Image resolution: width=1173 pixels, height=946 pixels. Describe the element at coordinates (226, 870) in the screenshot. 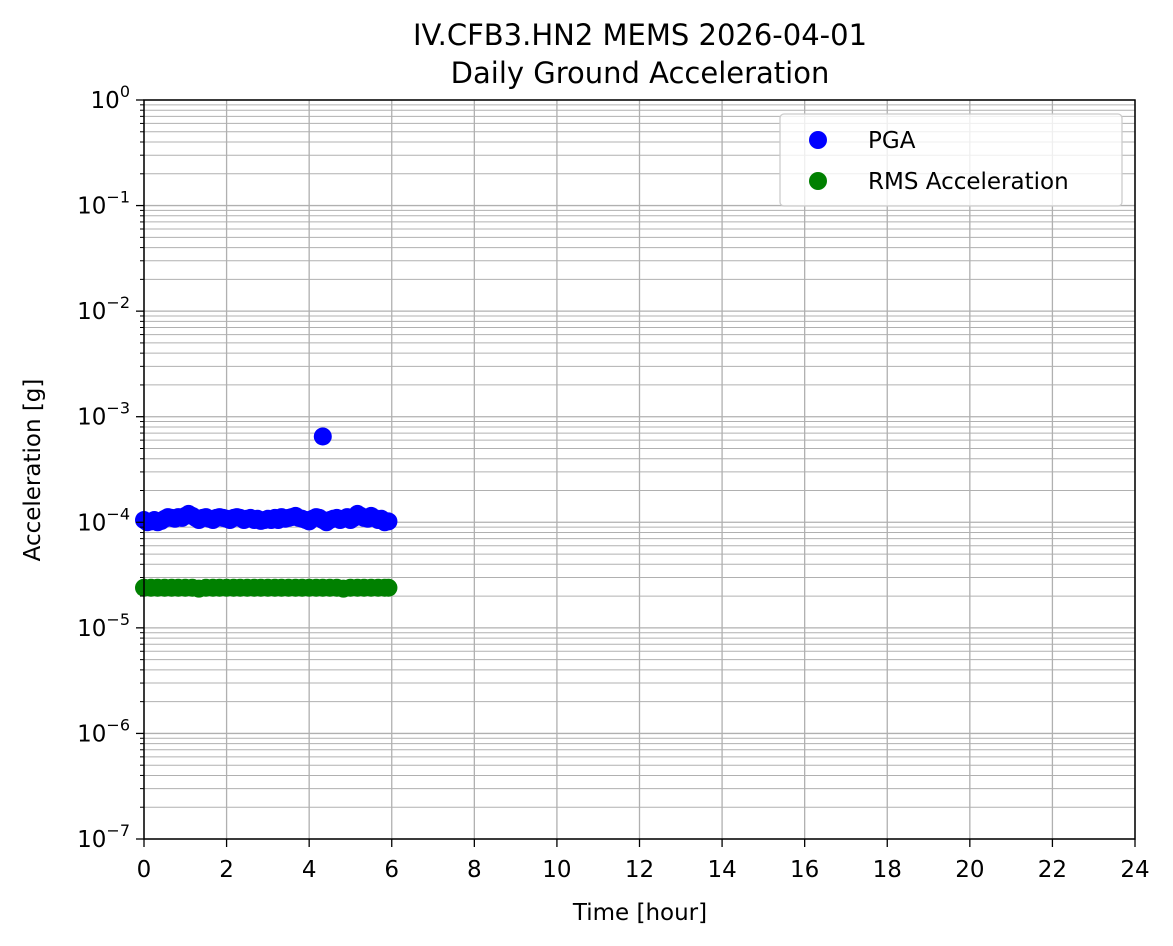

I see `x-tick-label: 2` at that location.